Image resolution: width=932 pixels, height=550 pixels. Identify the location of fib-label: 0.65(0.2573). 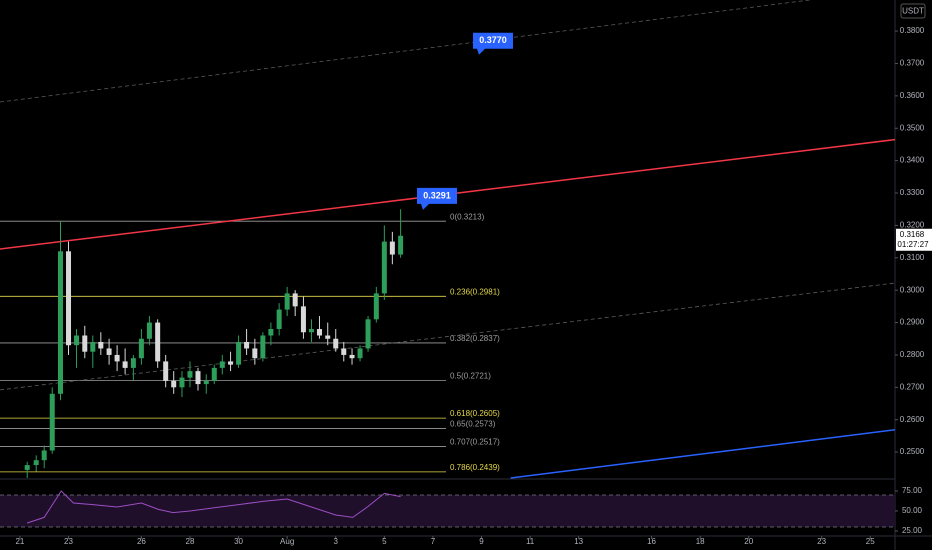
(473, 424).